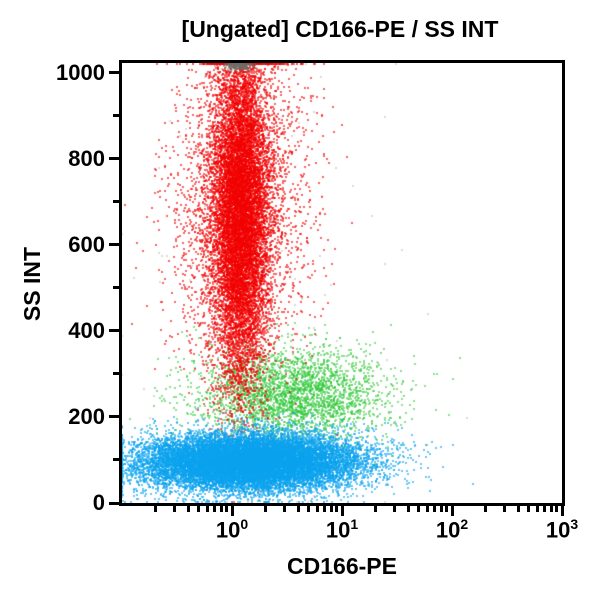 This screenshot has width=600, height=600. What do you see at coordinates (452, 529) in the screenshot?
I see `x-tick-label: 10²` at bounding box center [452, 529].